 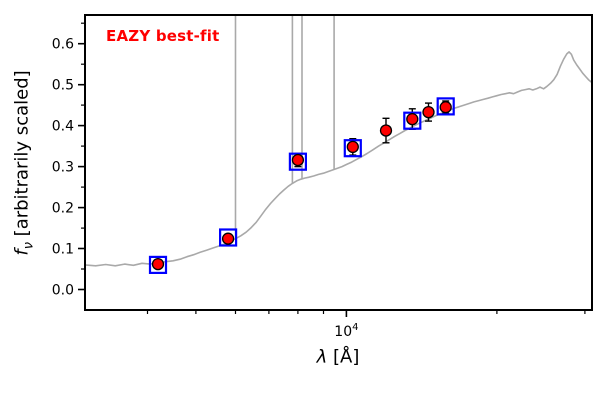 What do you see at coordinates (29, 246) in the screenshot?
I see `ylabel-subscript: ν` at bounding box center [29, 246].